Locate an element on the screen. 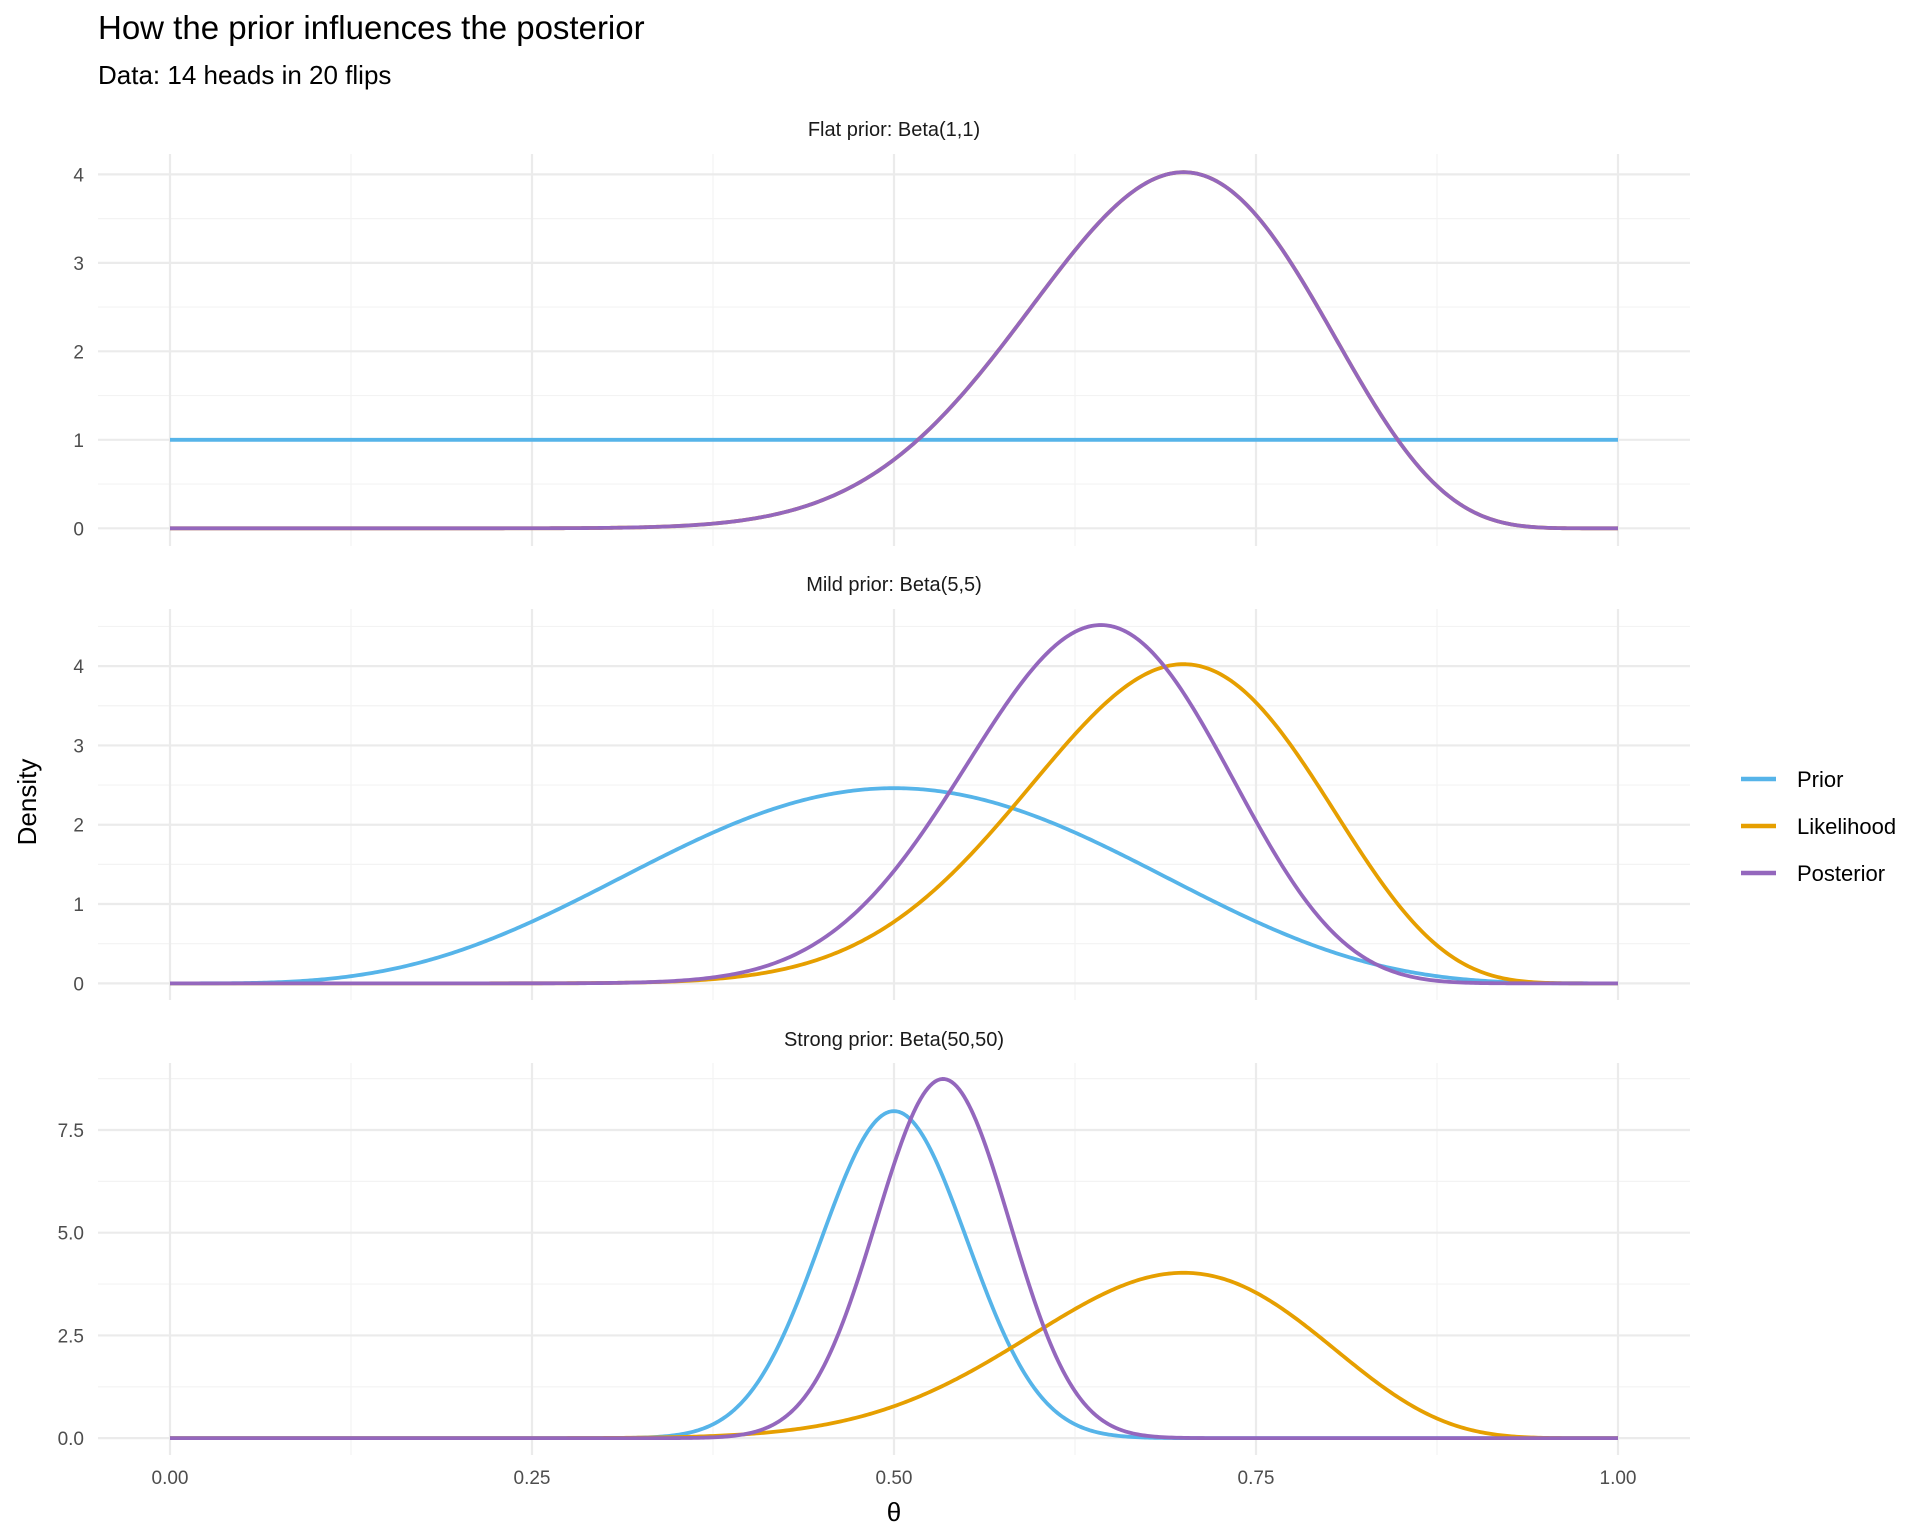 The image size is (1920, 1536). panel-strip-label: Flat prior: Beta(1,1) is located at coordinates (894, 130).